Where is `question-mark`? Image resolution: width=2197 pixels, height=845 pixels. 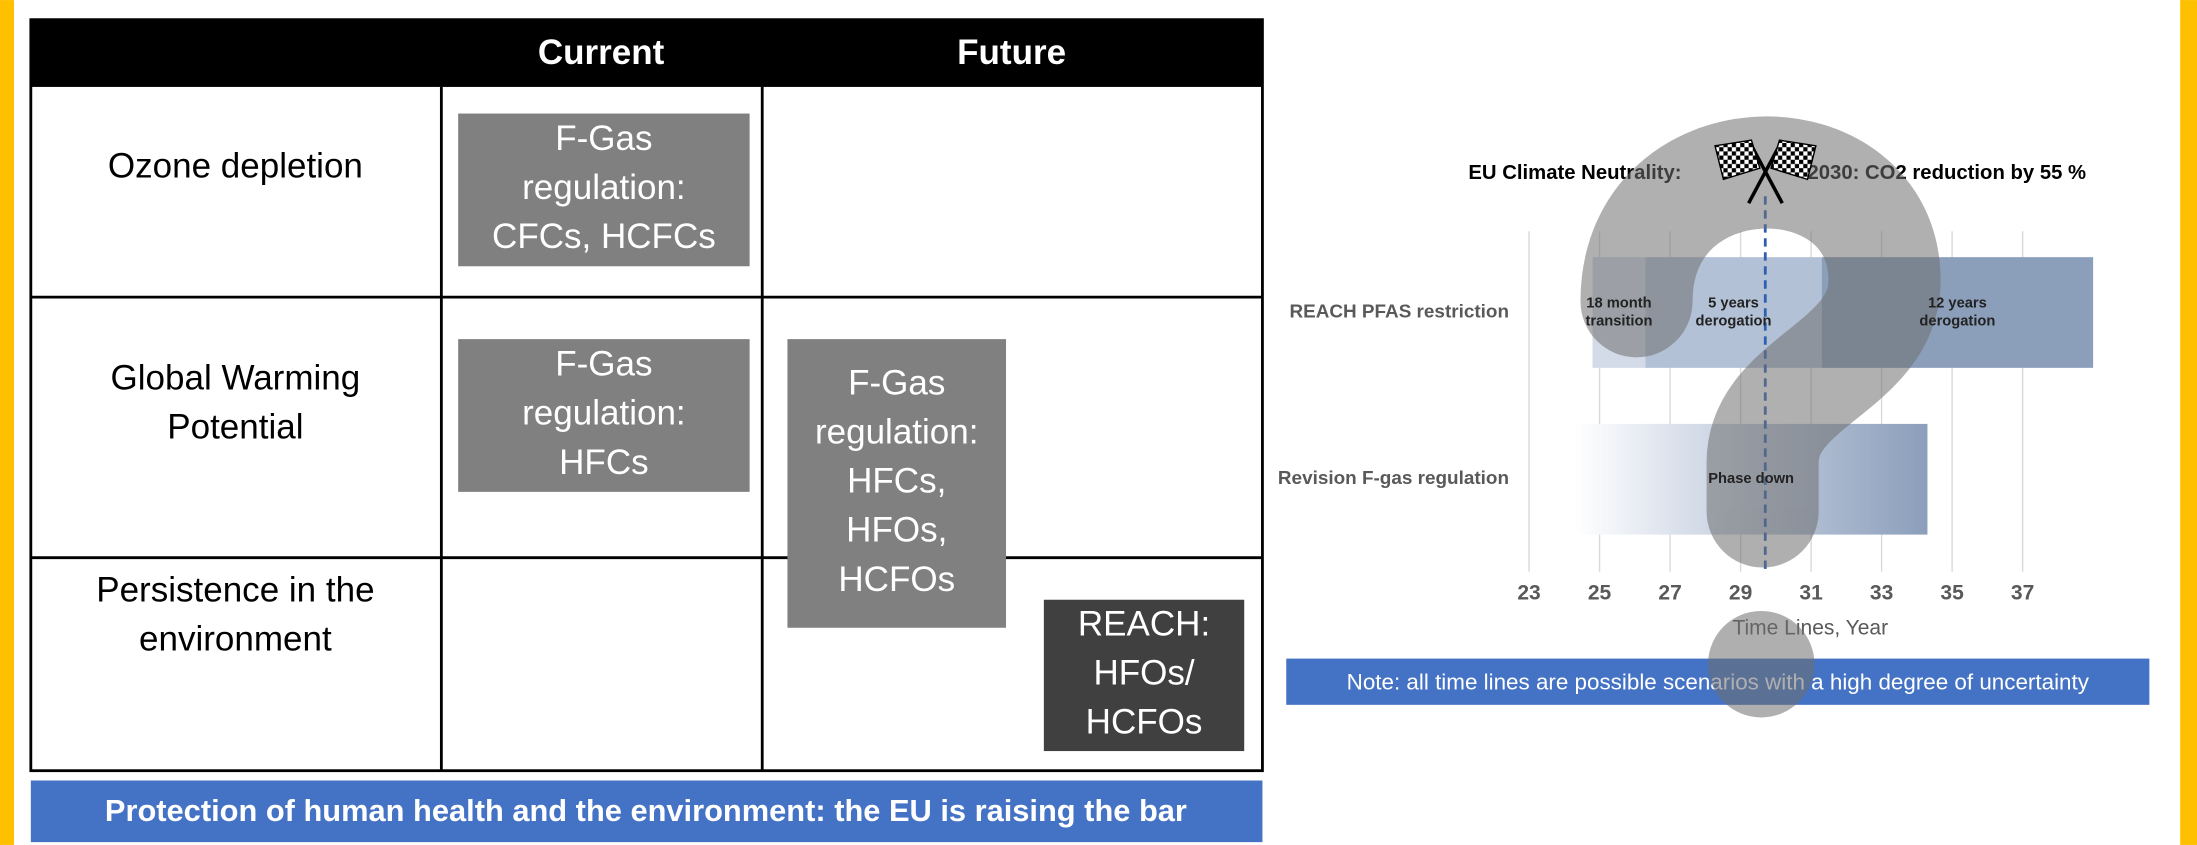
question-mark is located at coordinates (1760, 417).